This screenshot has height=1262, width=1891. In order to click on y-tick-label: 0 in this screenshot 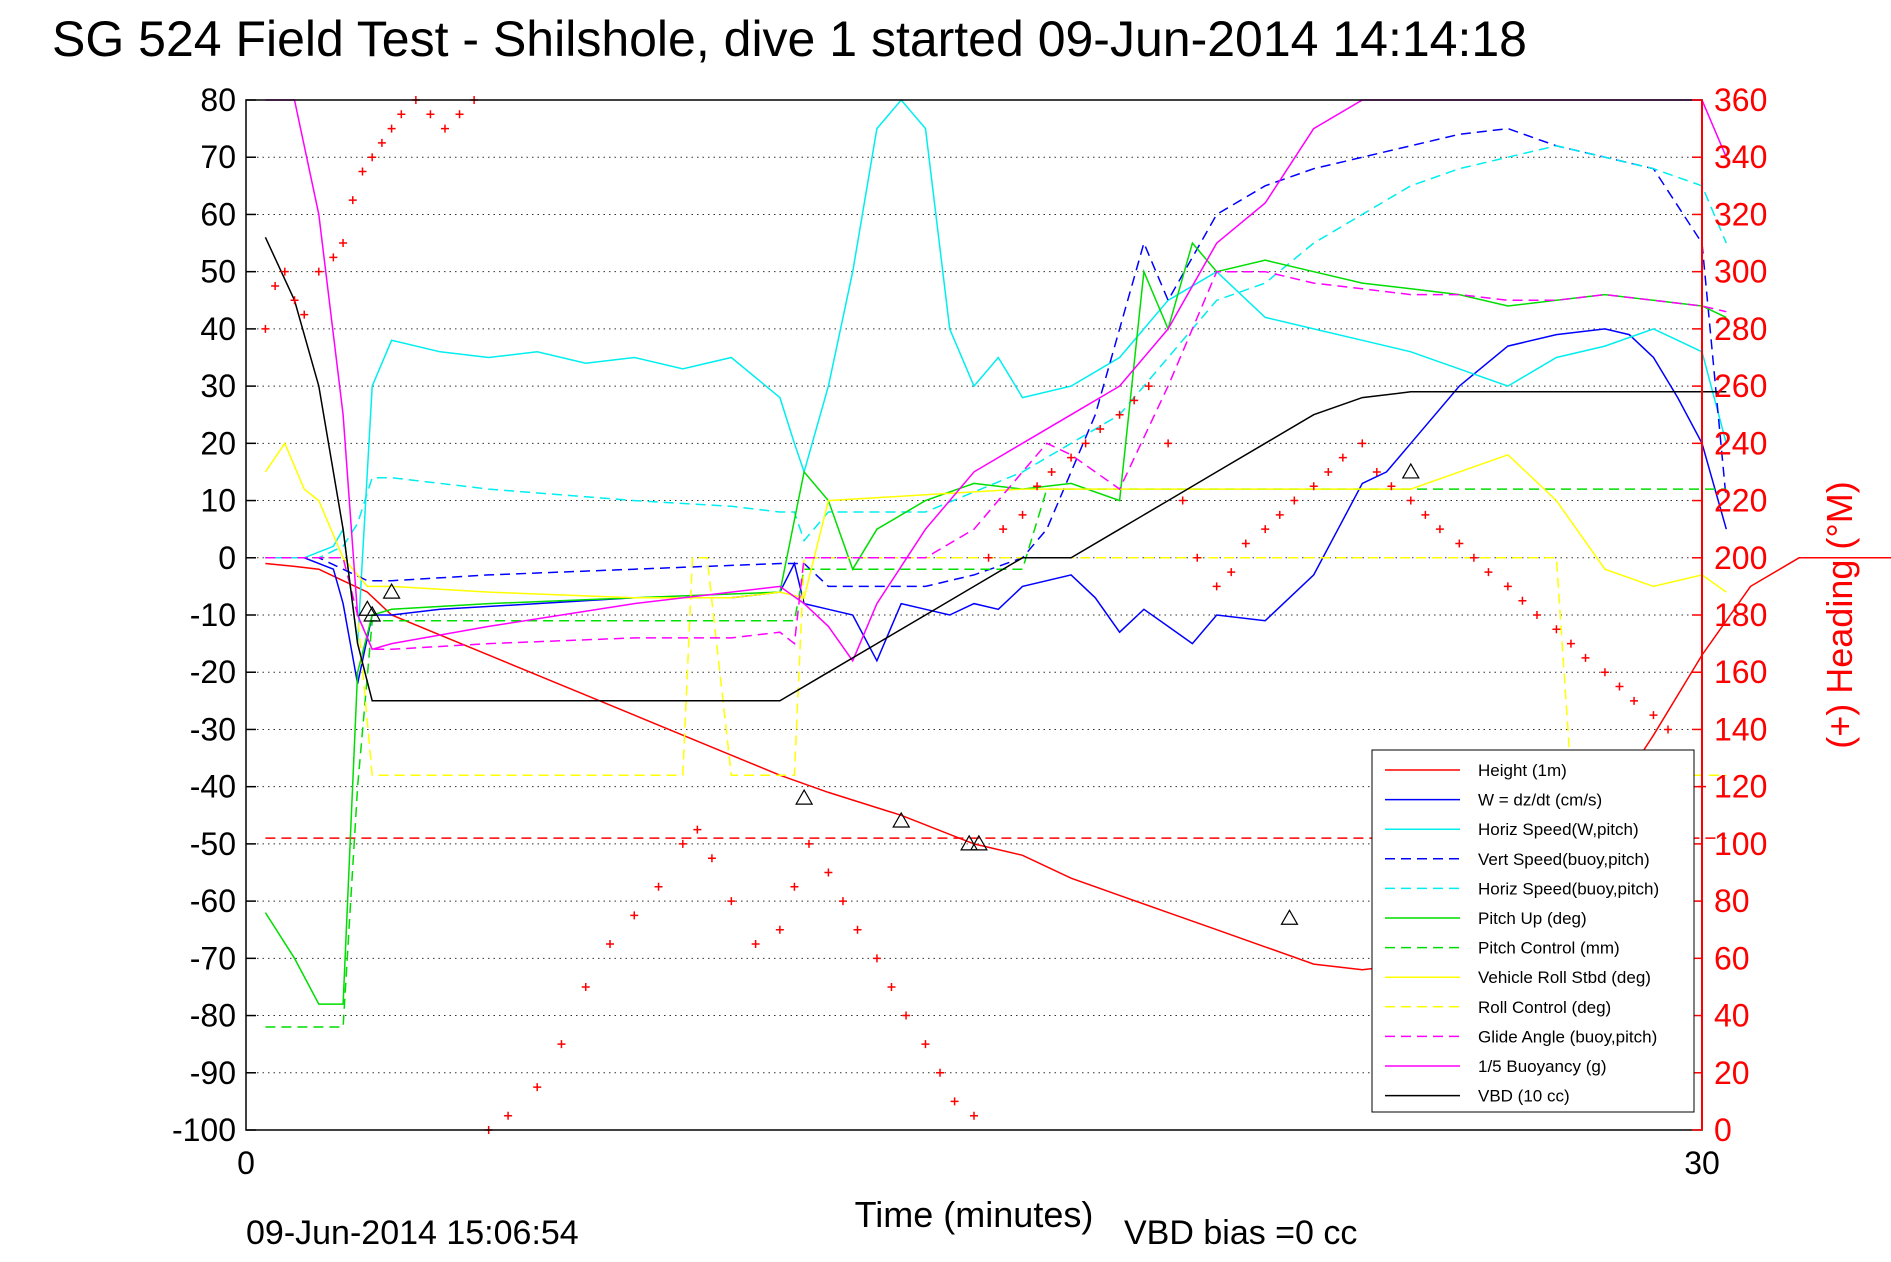, I will do `click(227, 558)`.